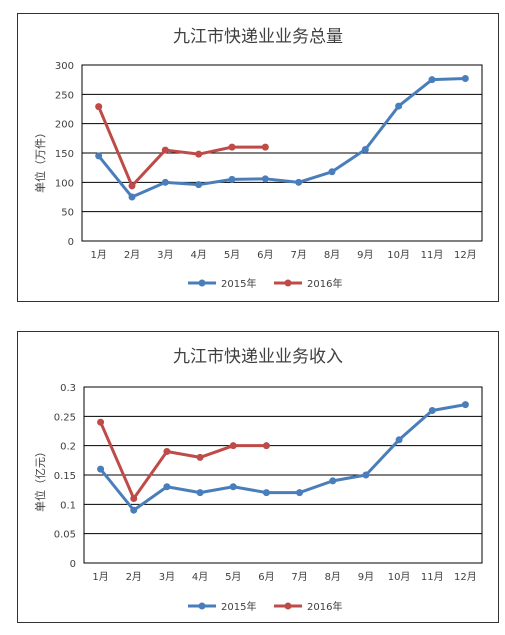 This screenshot has width=505, height=635. I want to click on y-tick-label: 0.05, so click(65, 535).